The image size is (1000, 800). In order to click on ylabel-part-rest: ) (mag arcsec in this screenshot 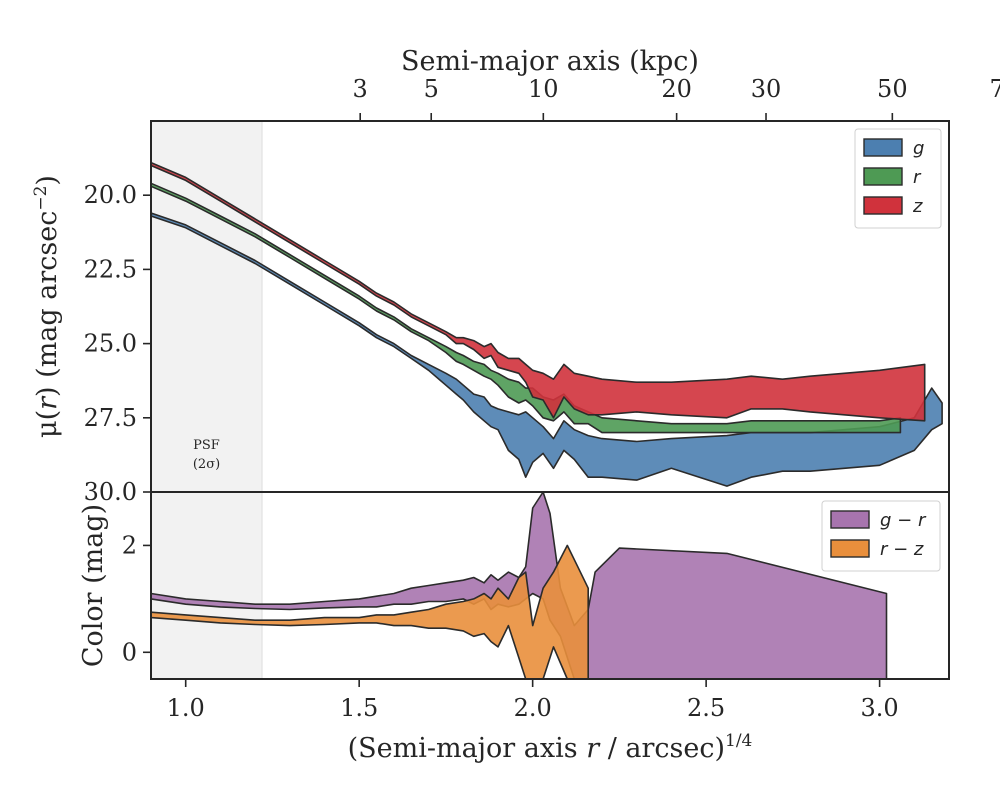, I will do `click(47, 304)`.